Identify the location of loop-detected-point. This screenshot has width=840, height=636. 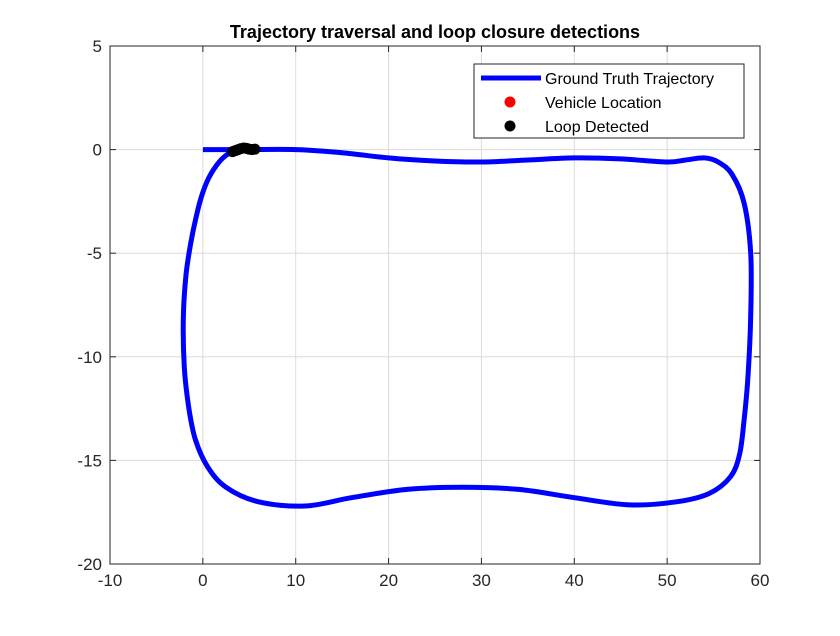
(255, 149).